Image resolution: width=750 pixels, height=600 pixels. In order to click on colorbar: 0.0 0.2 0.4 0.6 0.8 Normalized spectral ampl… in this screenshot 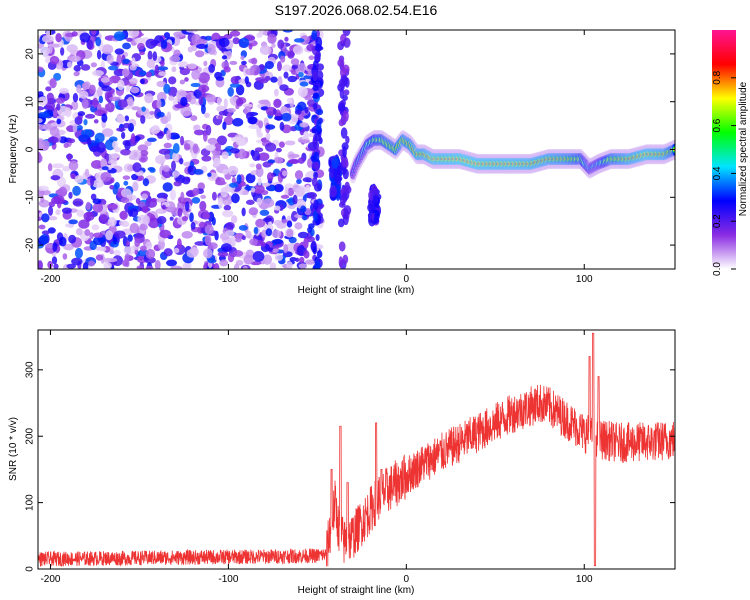, I will do `click(730, 153)`.